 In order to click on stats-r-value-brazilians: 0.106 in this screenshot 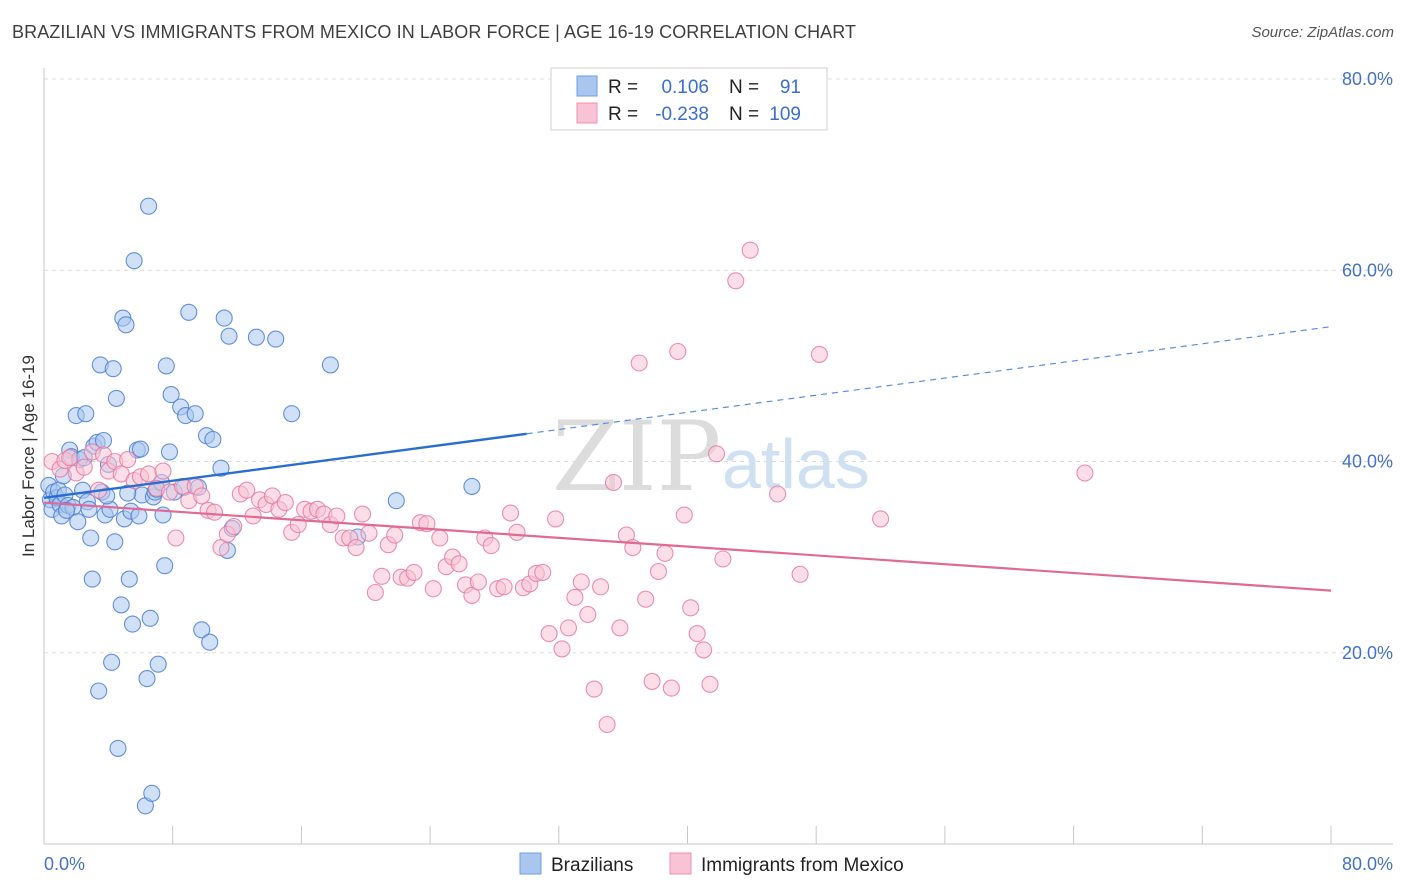, I will do `click(685, 87)`.